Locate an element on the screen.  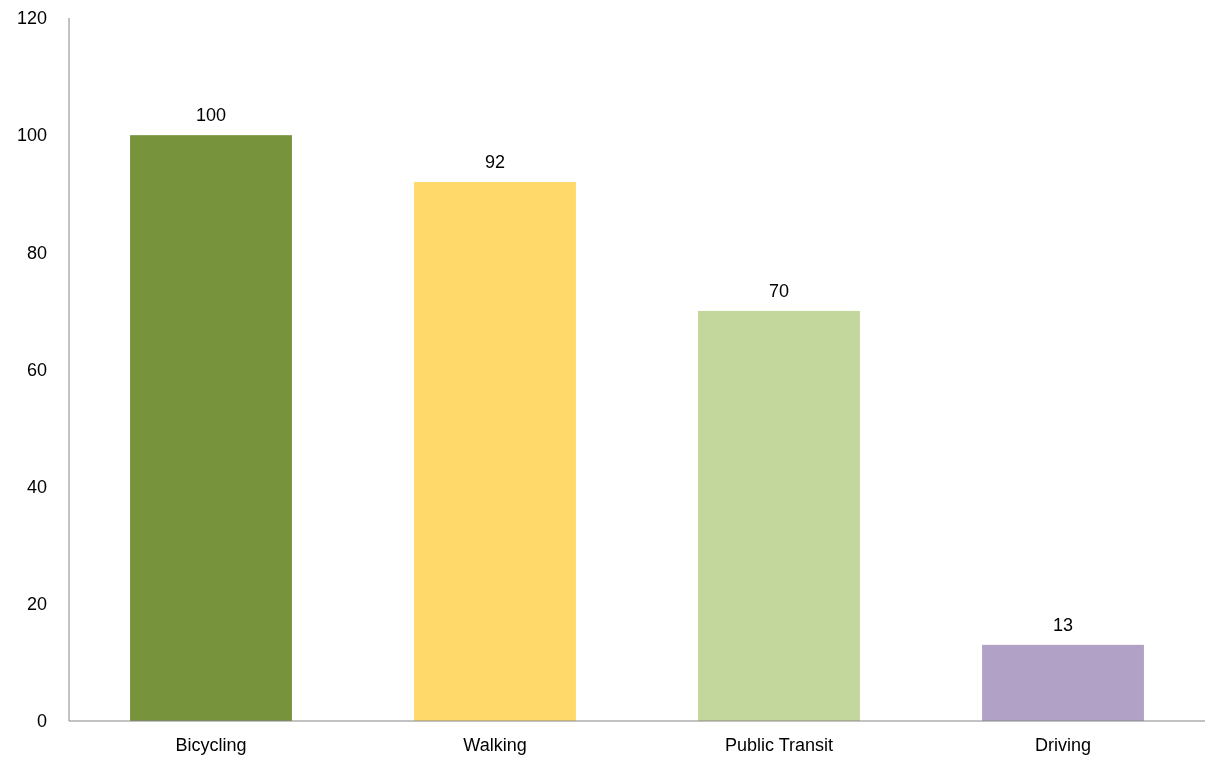
data-label: 70 is located at coordinates (779, 290).